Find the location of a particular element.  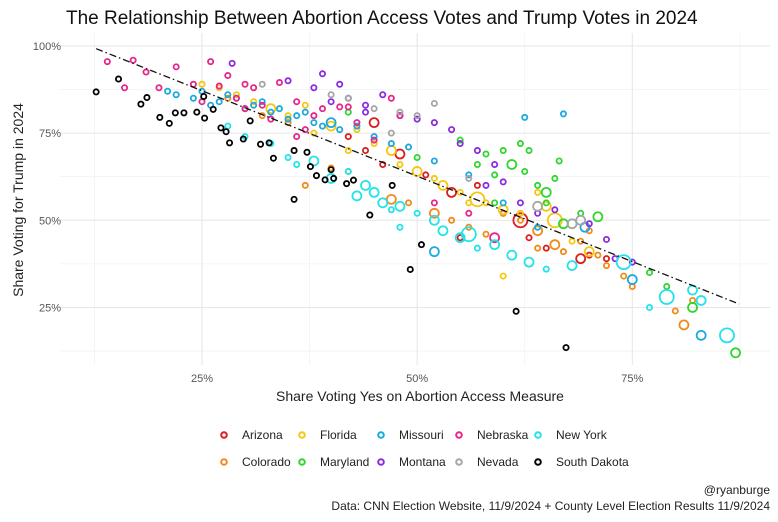

legend-label: Missouri is located at coordinates (421, 435).